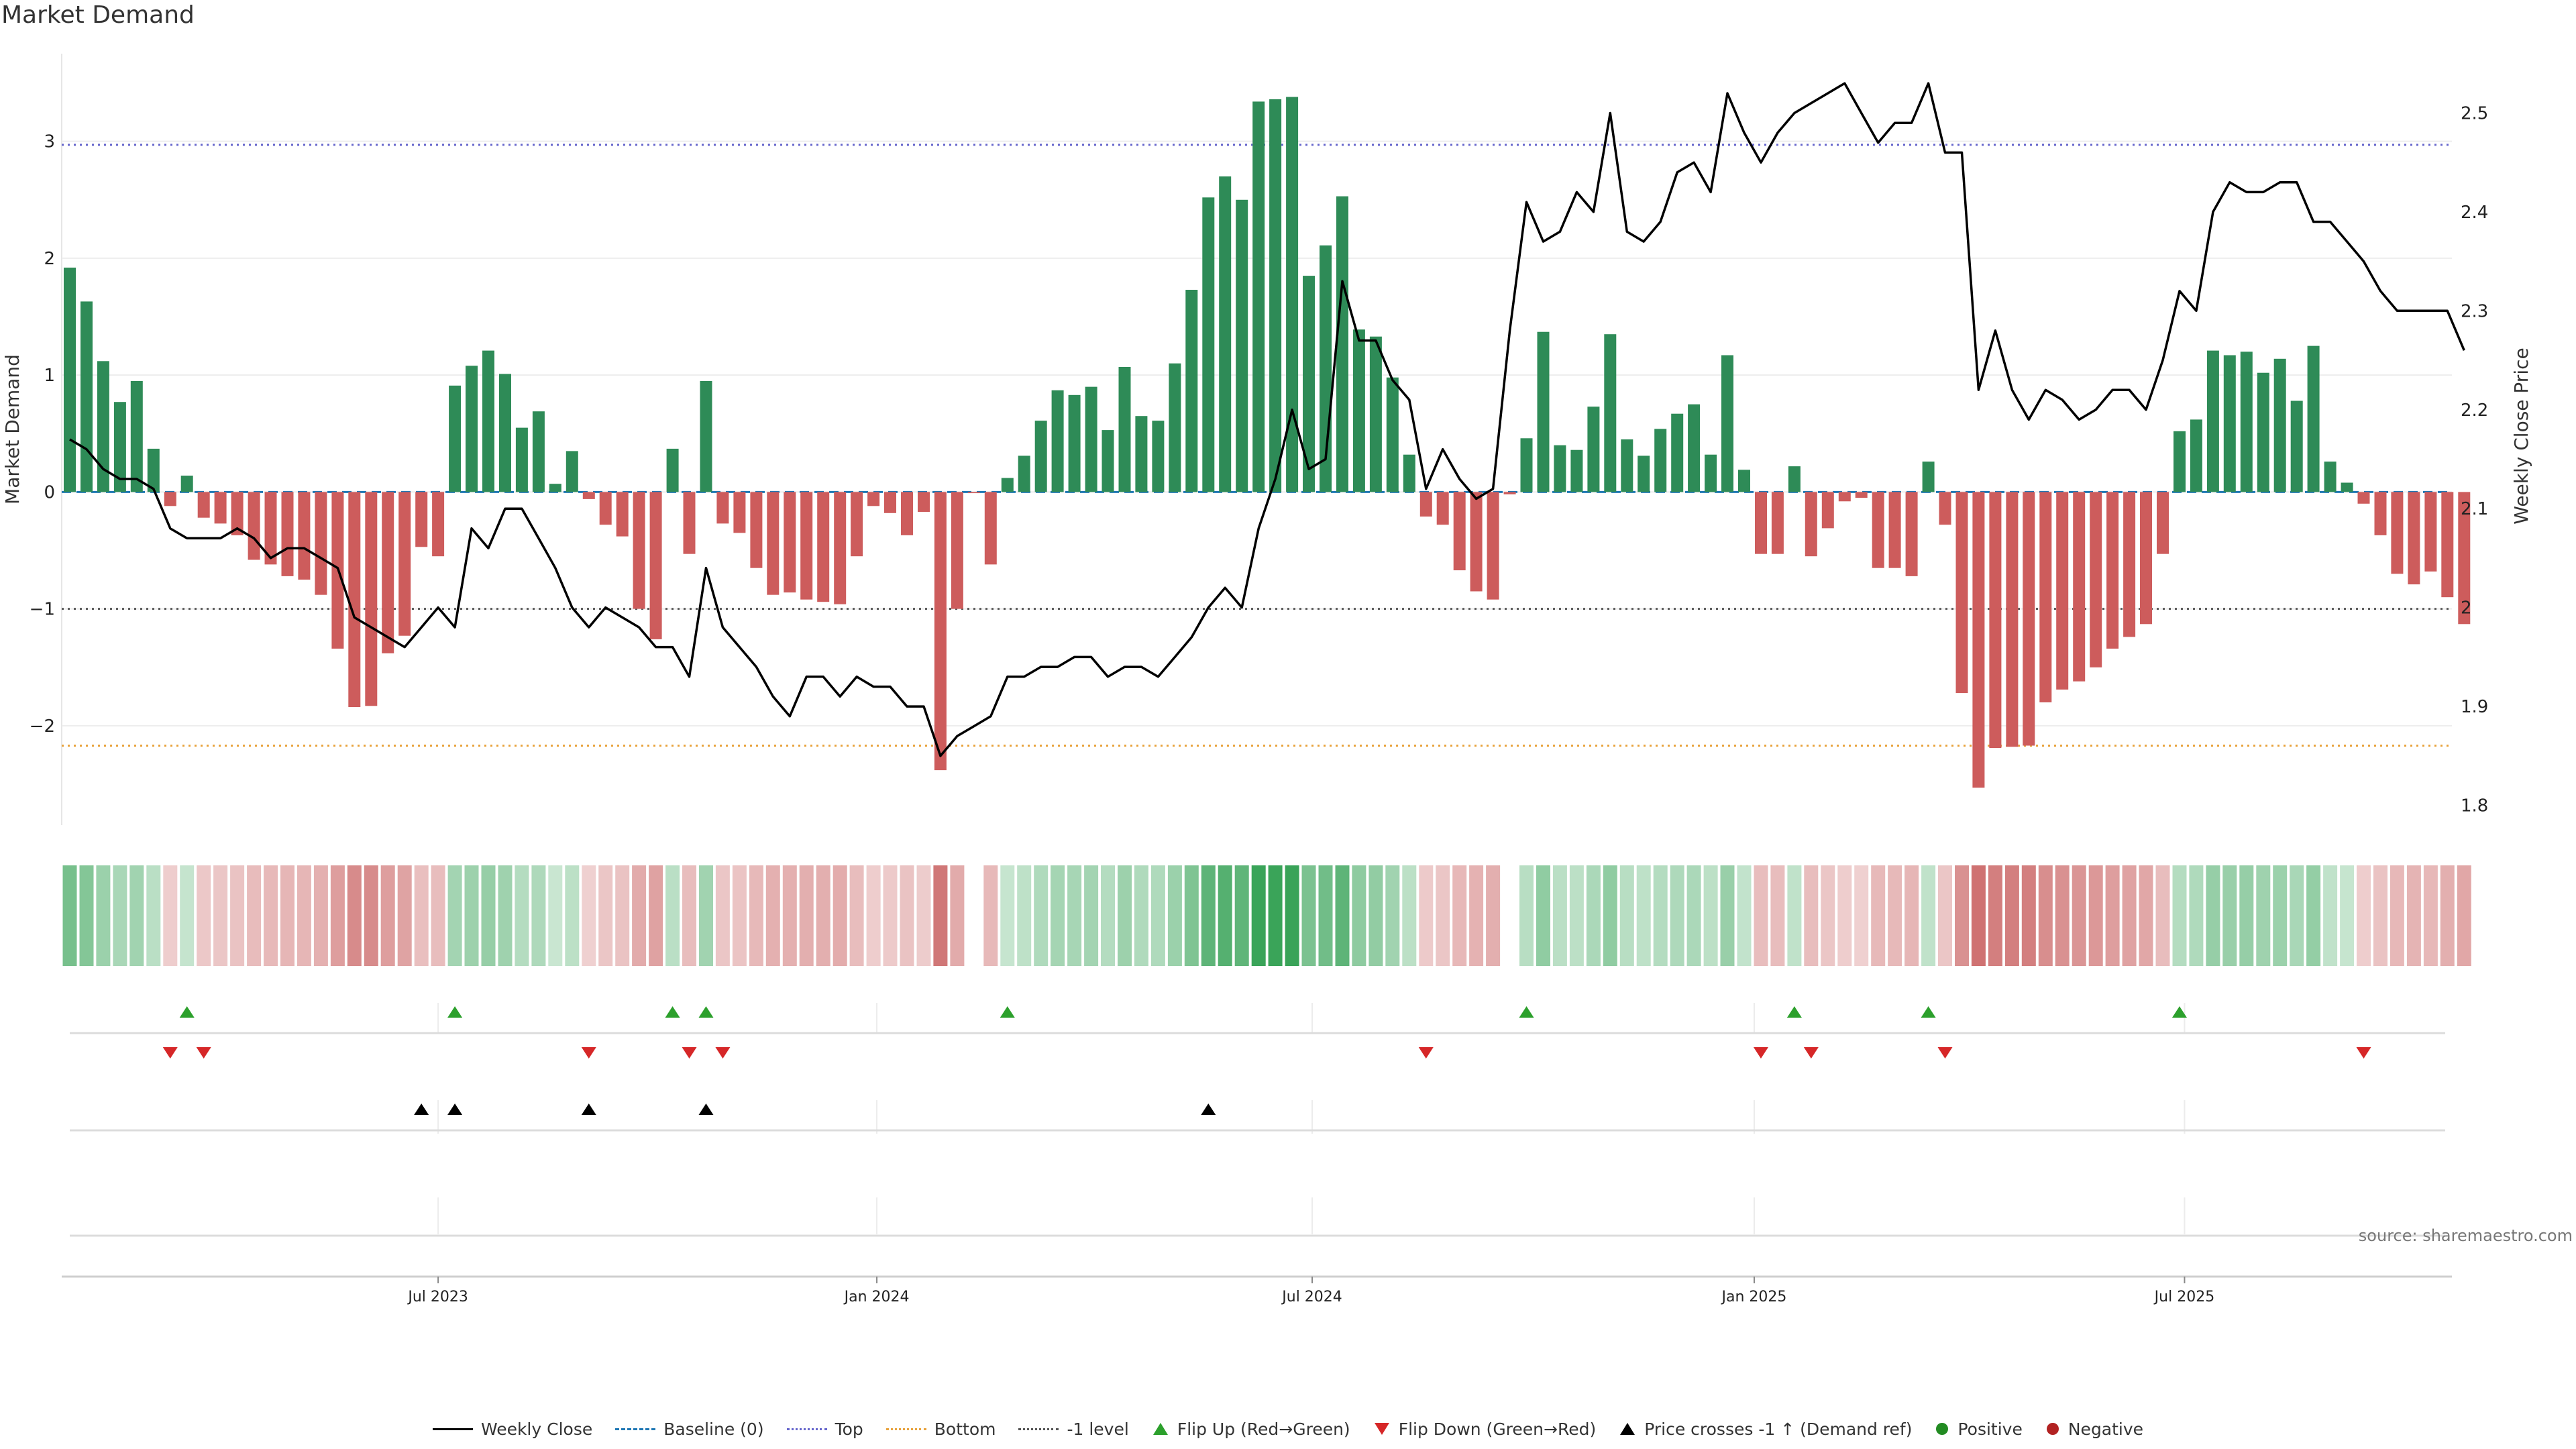 Image resolution: width=2576 pixels, height=1449 pixels. I want to click on y2-axis-label: Weekly Close Price, so click(2521, 435).